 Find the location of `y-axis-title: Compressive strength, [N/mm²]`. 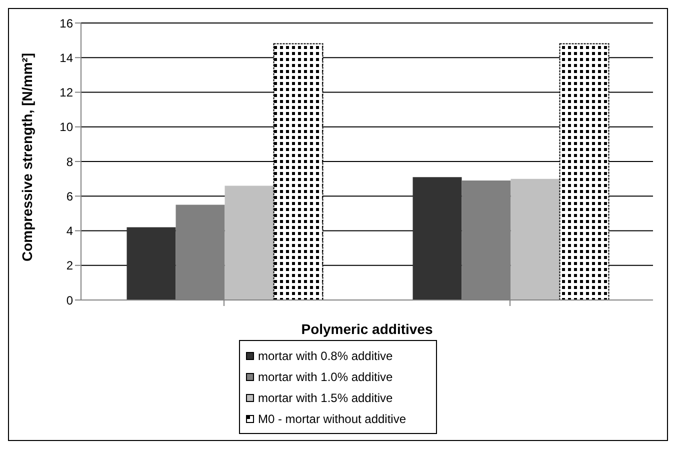

y-axis-title: Compressive strength, [N/mm²] is located at coordinates (26, 157).